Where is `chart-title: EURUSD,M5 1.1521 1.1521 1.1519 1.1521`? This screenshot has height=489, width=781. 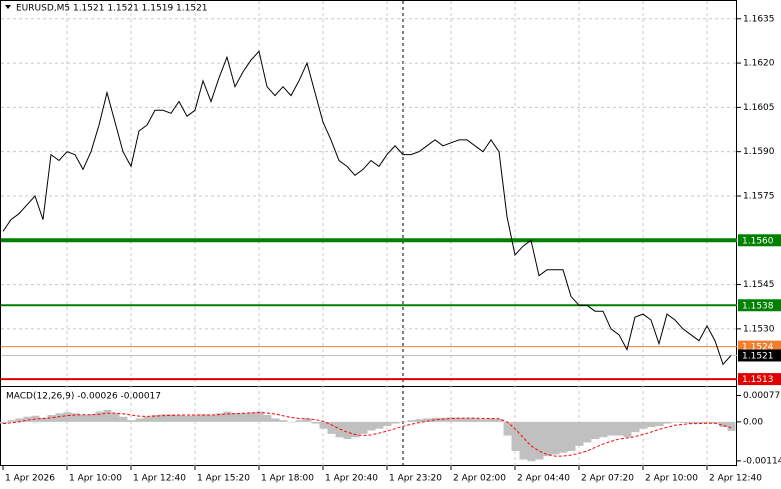 chart-title: EURUSD,M5 1.1521 1.1521 1.1519 1.1521 is located at coordinates (112, 9).